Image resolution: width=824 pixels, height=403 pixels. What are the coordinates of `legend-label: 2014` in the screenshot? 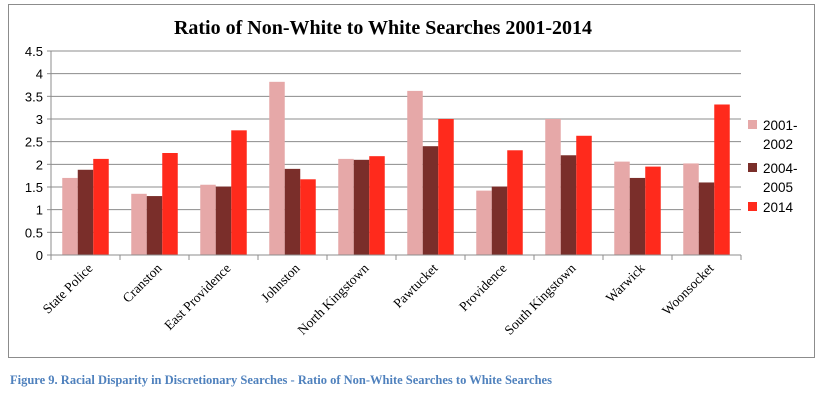 It's located at (778, 207).